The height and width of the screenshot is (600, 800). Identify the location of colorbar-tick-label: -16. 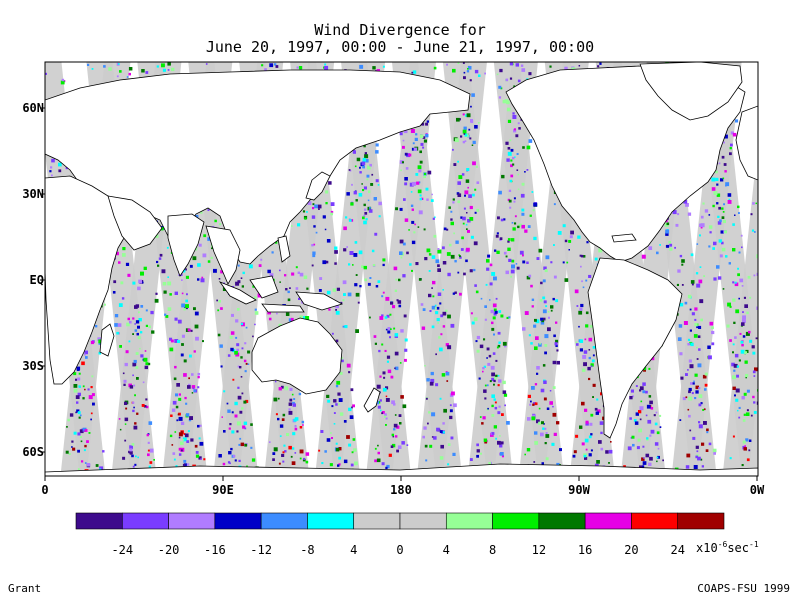
(215, 550).